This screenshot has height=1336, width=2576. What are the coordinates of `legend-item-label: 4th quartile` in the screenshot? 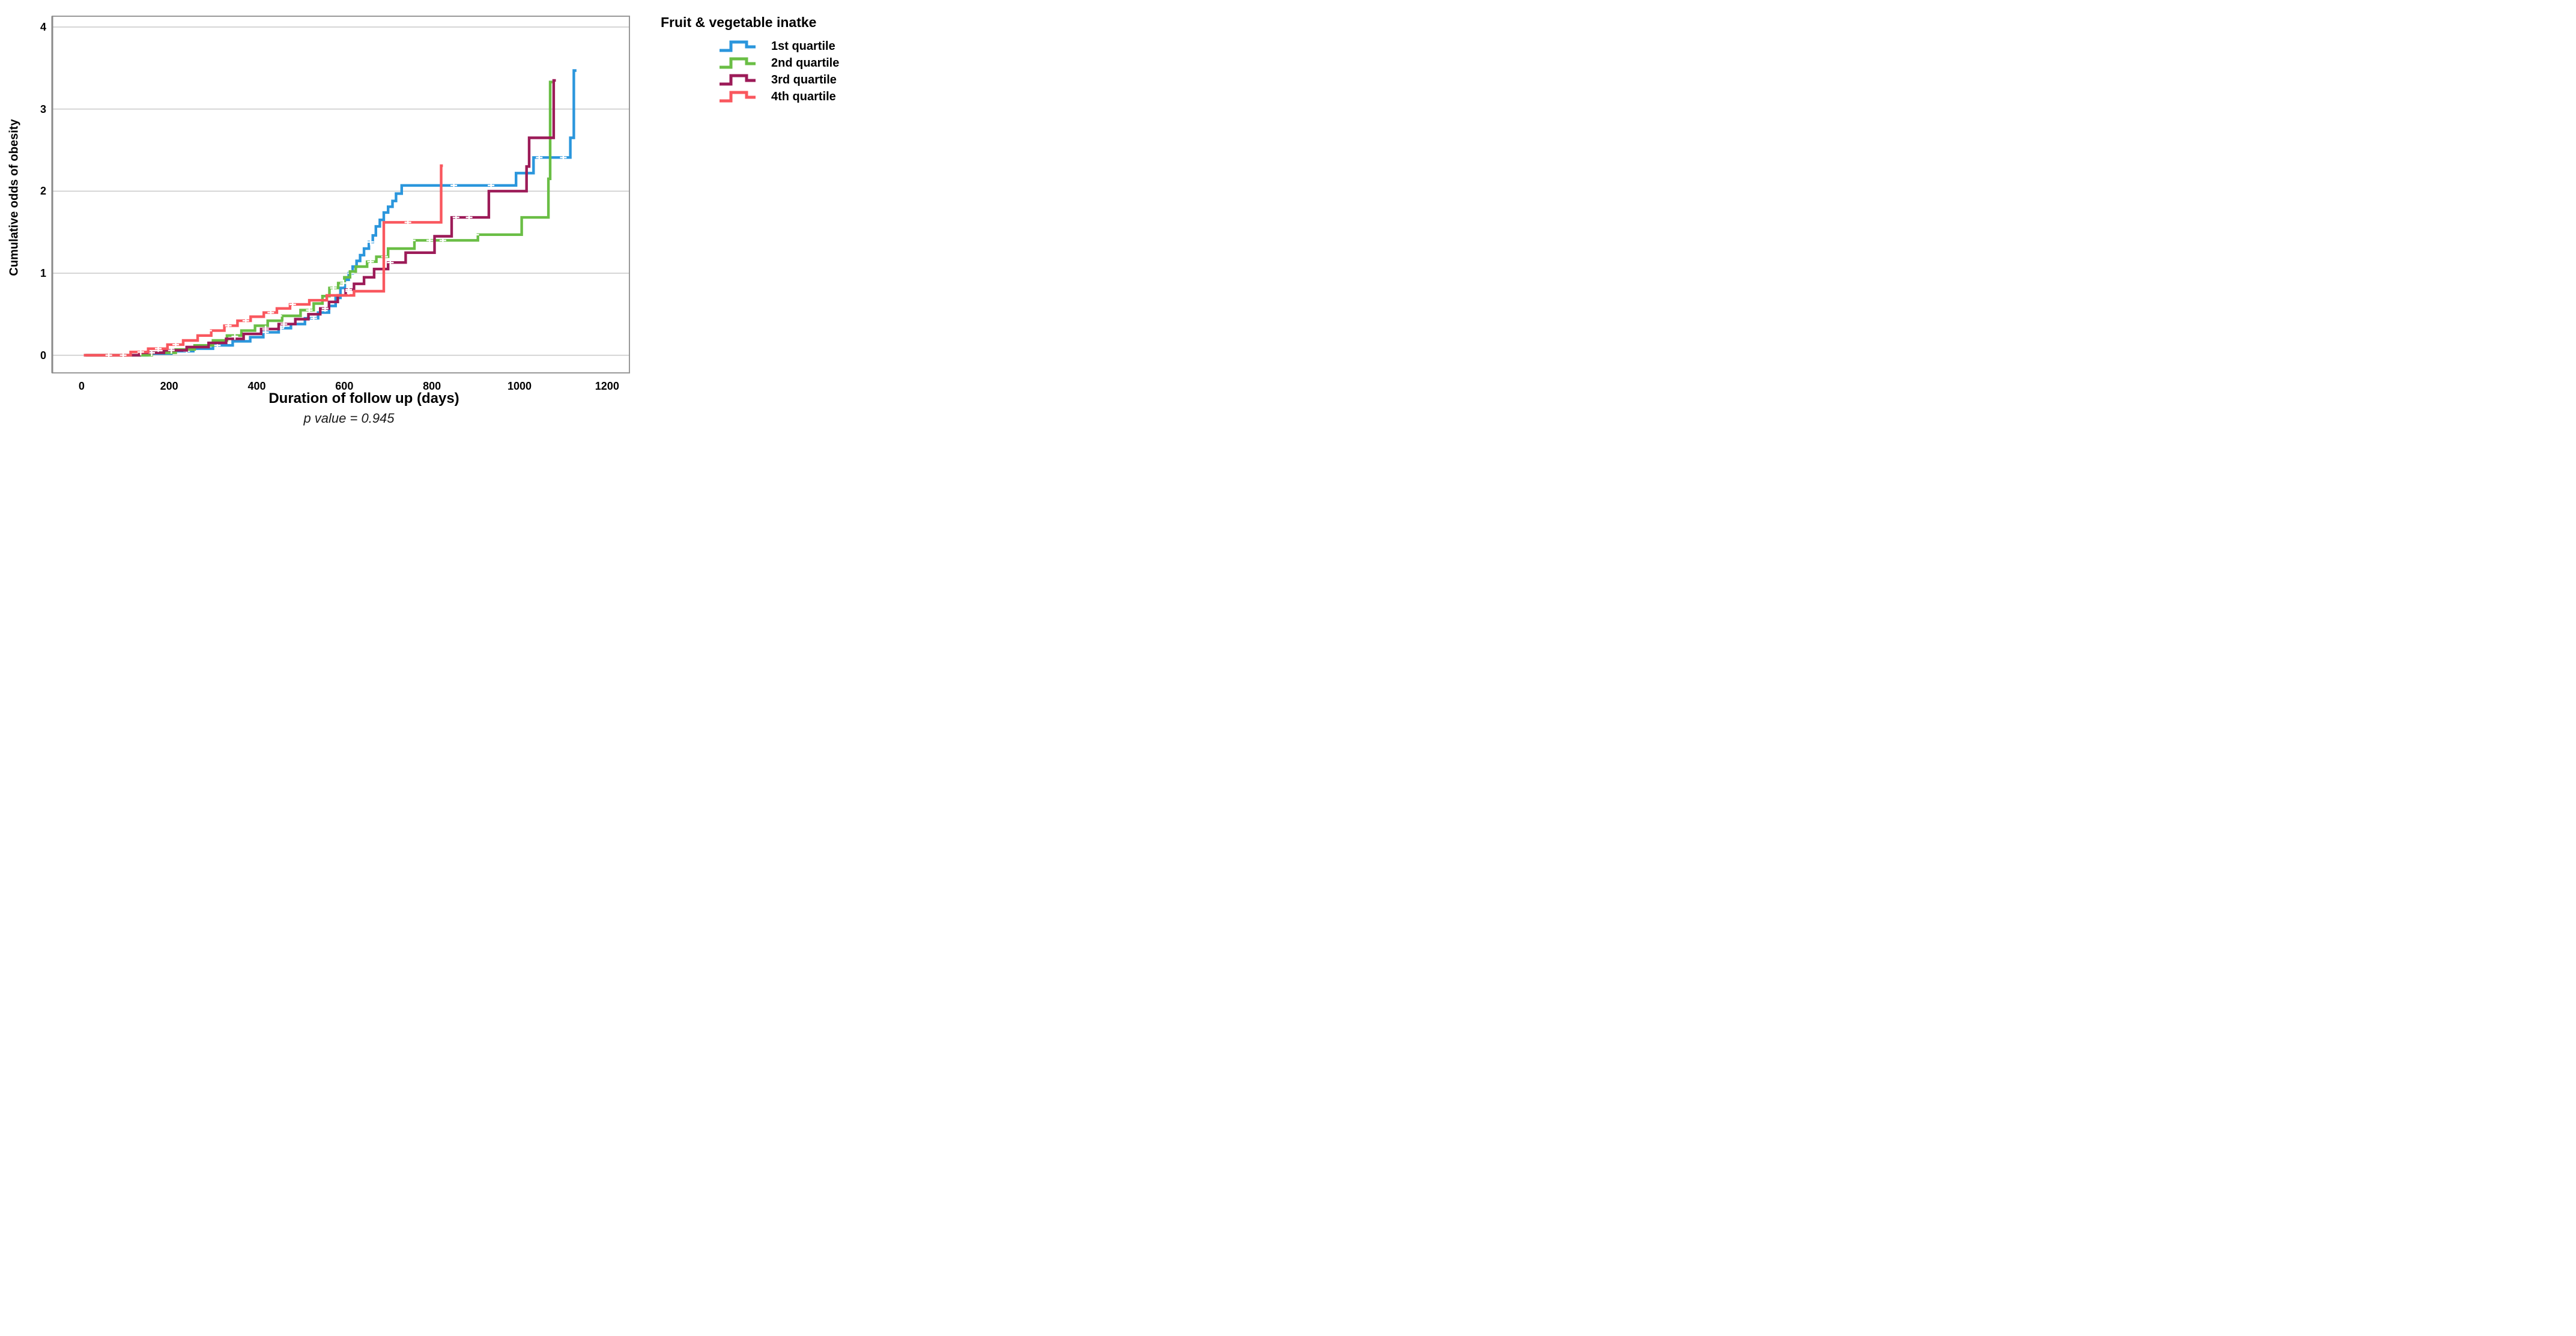 It's located at (803, 96).